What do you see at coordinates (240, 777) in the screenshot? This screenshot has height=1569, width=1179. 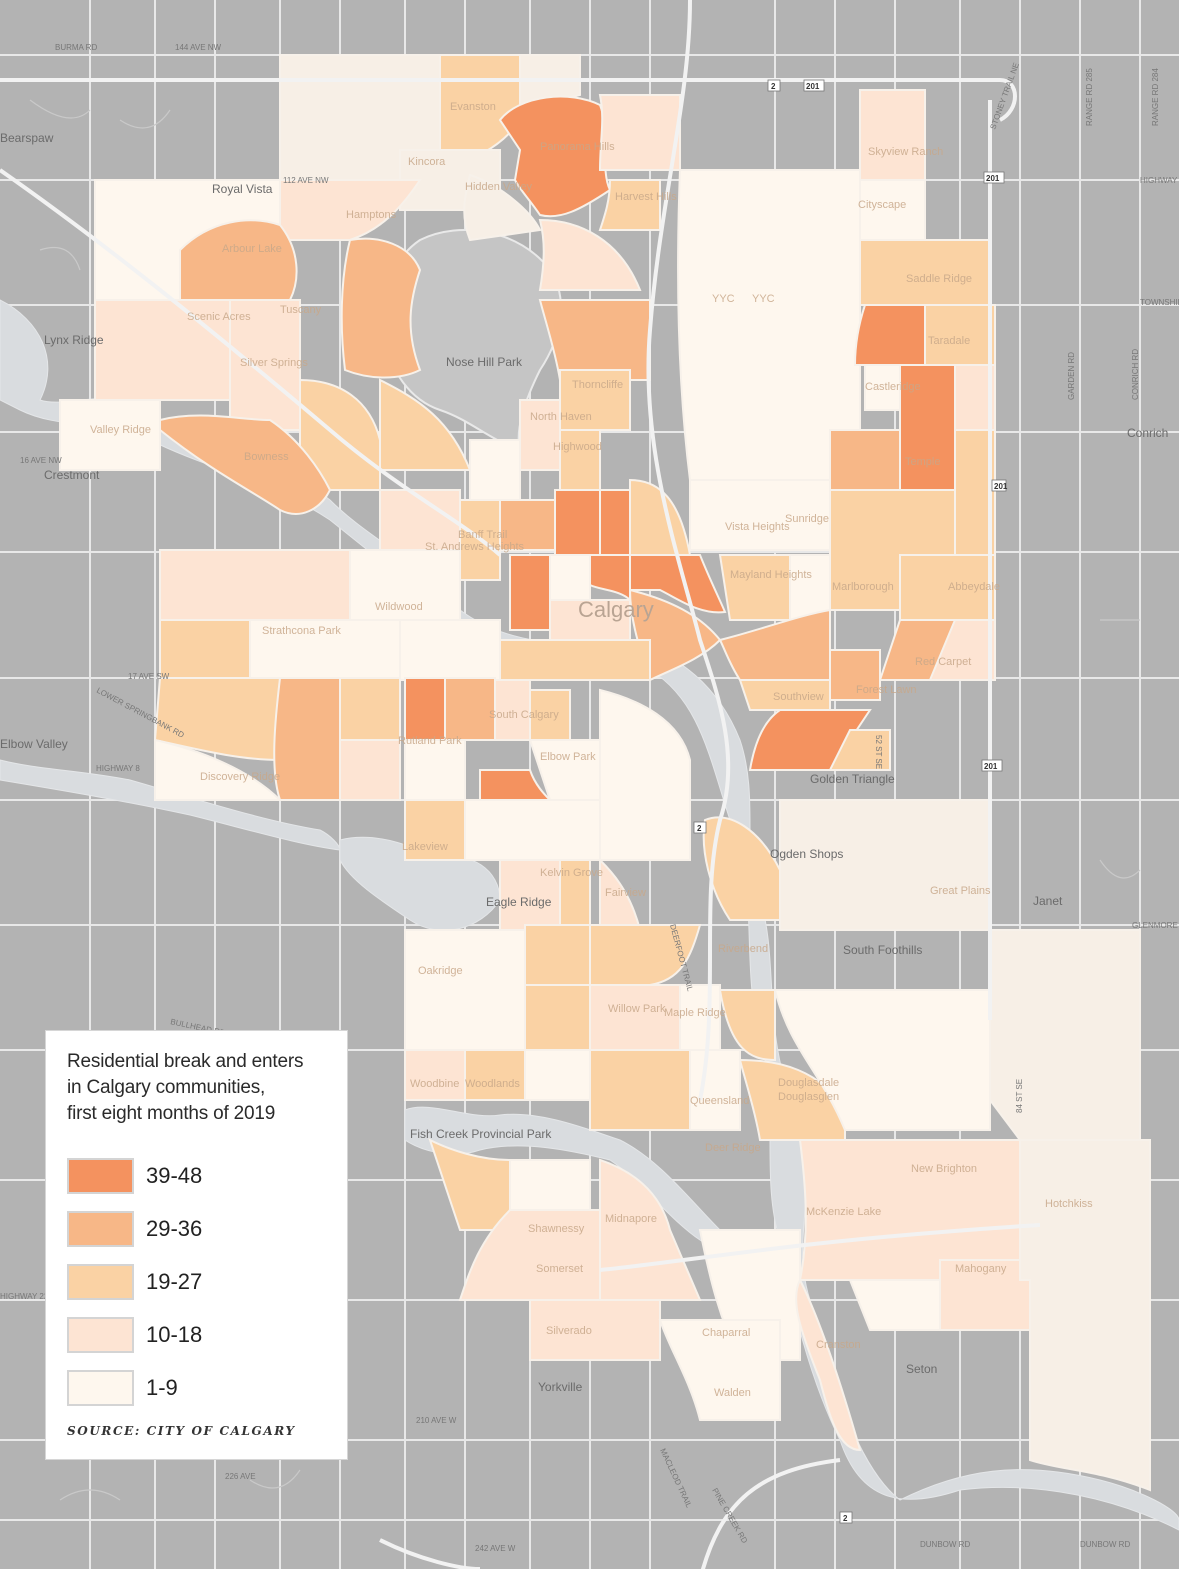 I see `svg-text: Discovery Ridge` at bounding box center [240, 777].